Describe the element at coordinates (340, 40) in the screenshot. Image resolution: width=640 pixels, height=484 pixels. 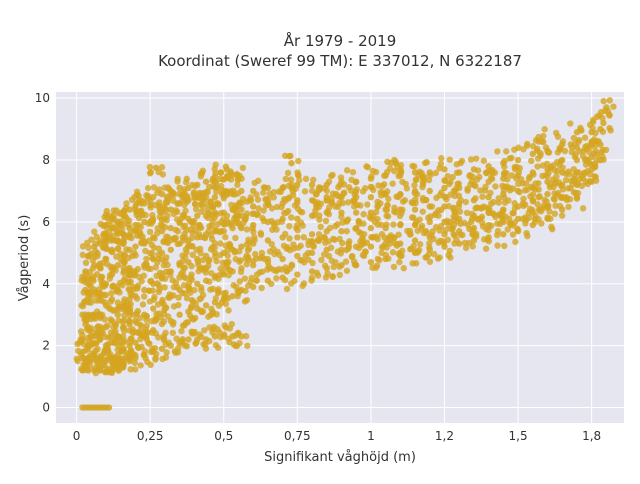
I see `chart-title-line-1: År 1979 - 2019` at that location.